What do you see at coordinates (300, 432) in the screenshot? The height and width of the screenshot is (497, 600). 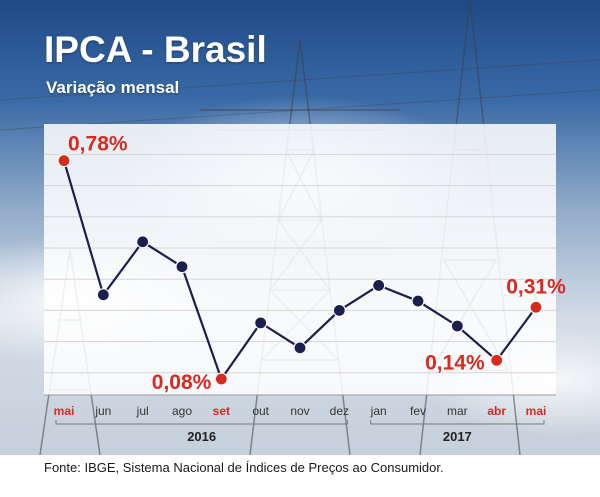 I see `year-brackets: 2016 2017` at bounding box center [300, 432].